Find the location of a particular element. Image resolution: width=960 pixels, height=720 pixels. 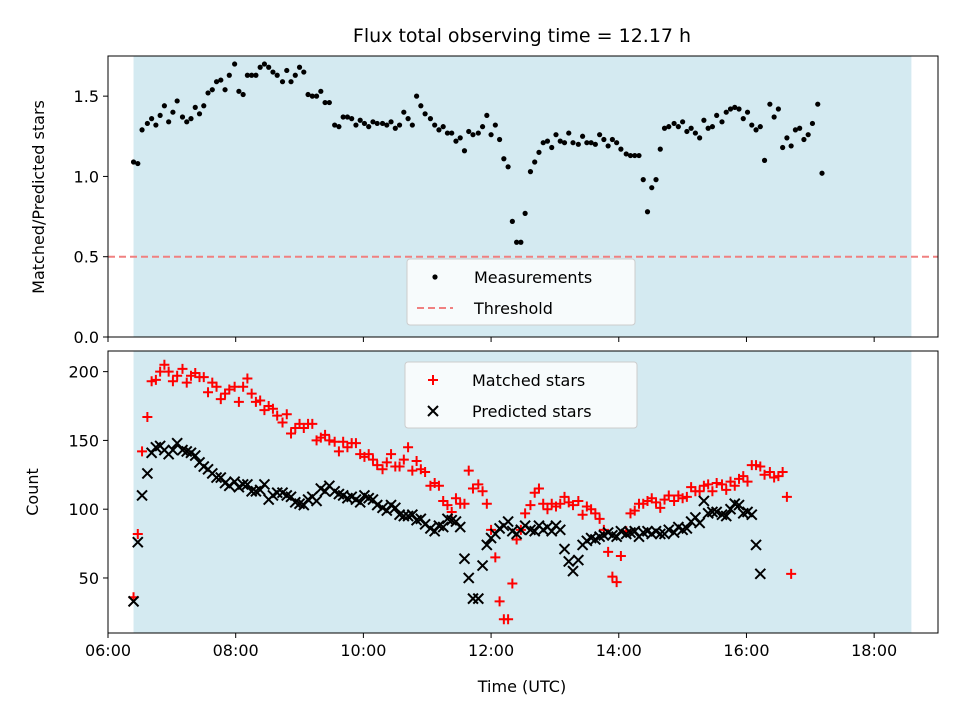

x-axis-label: Time (UTC) is located at coordinates (521, 686).